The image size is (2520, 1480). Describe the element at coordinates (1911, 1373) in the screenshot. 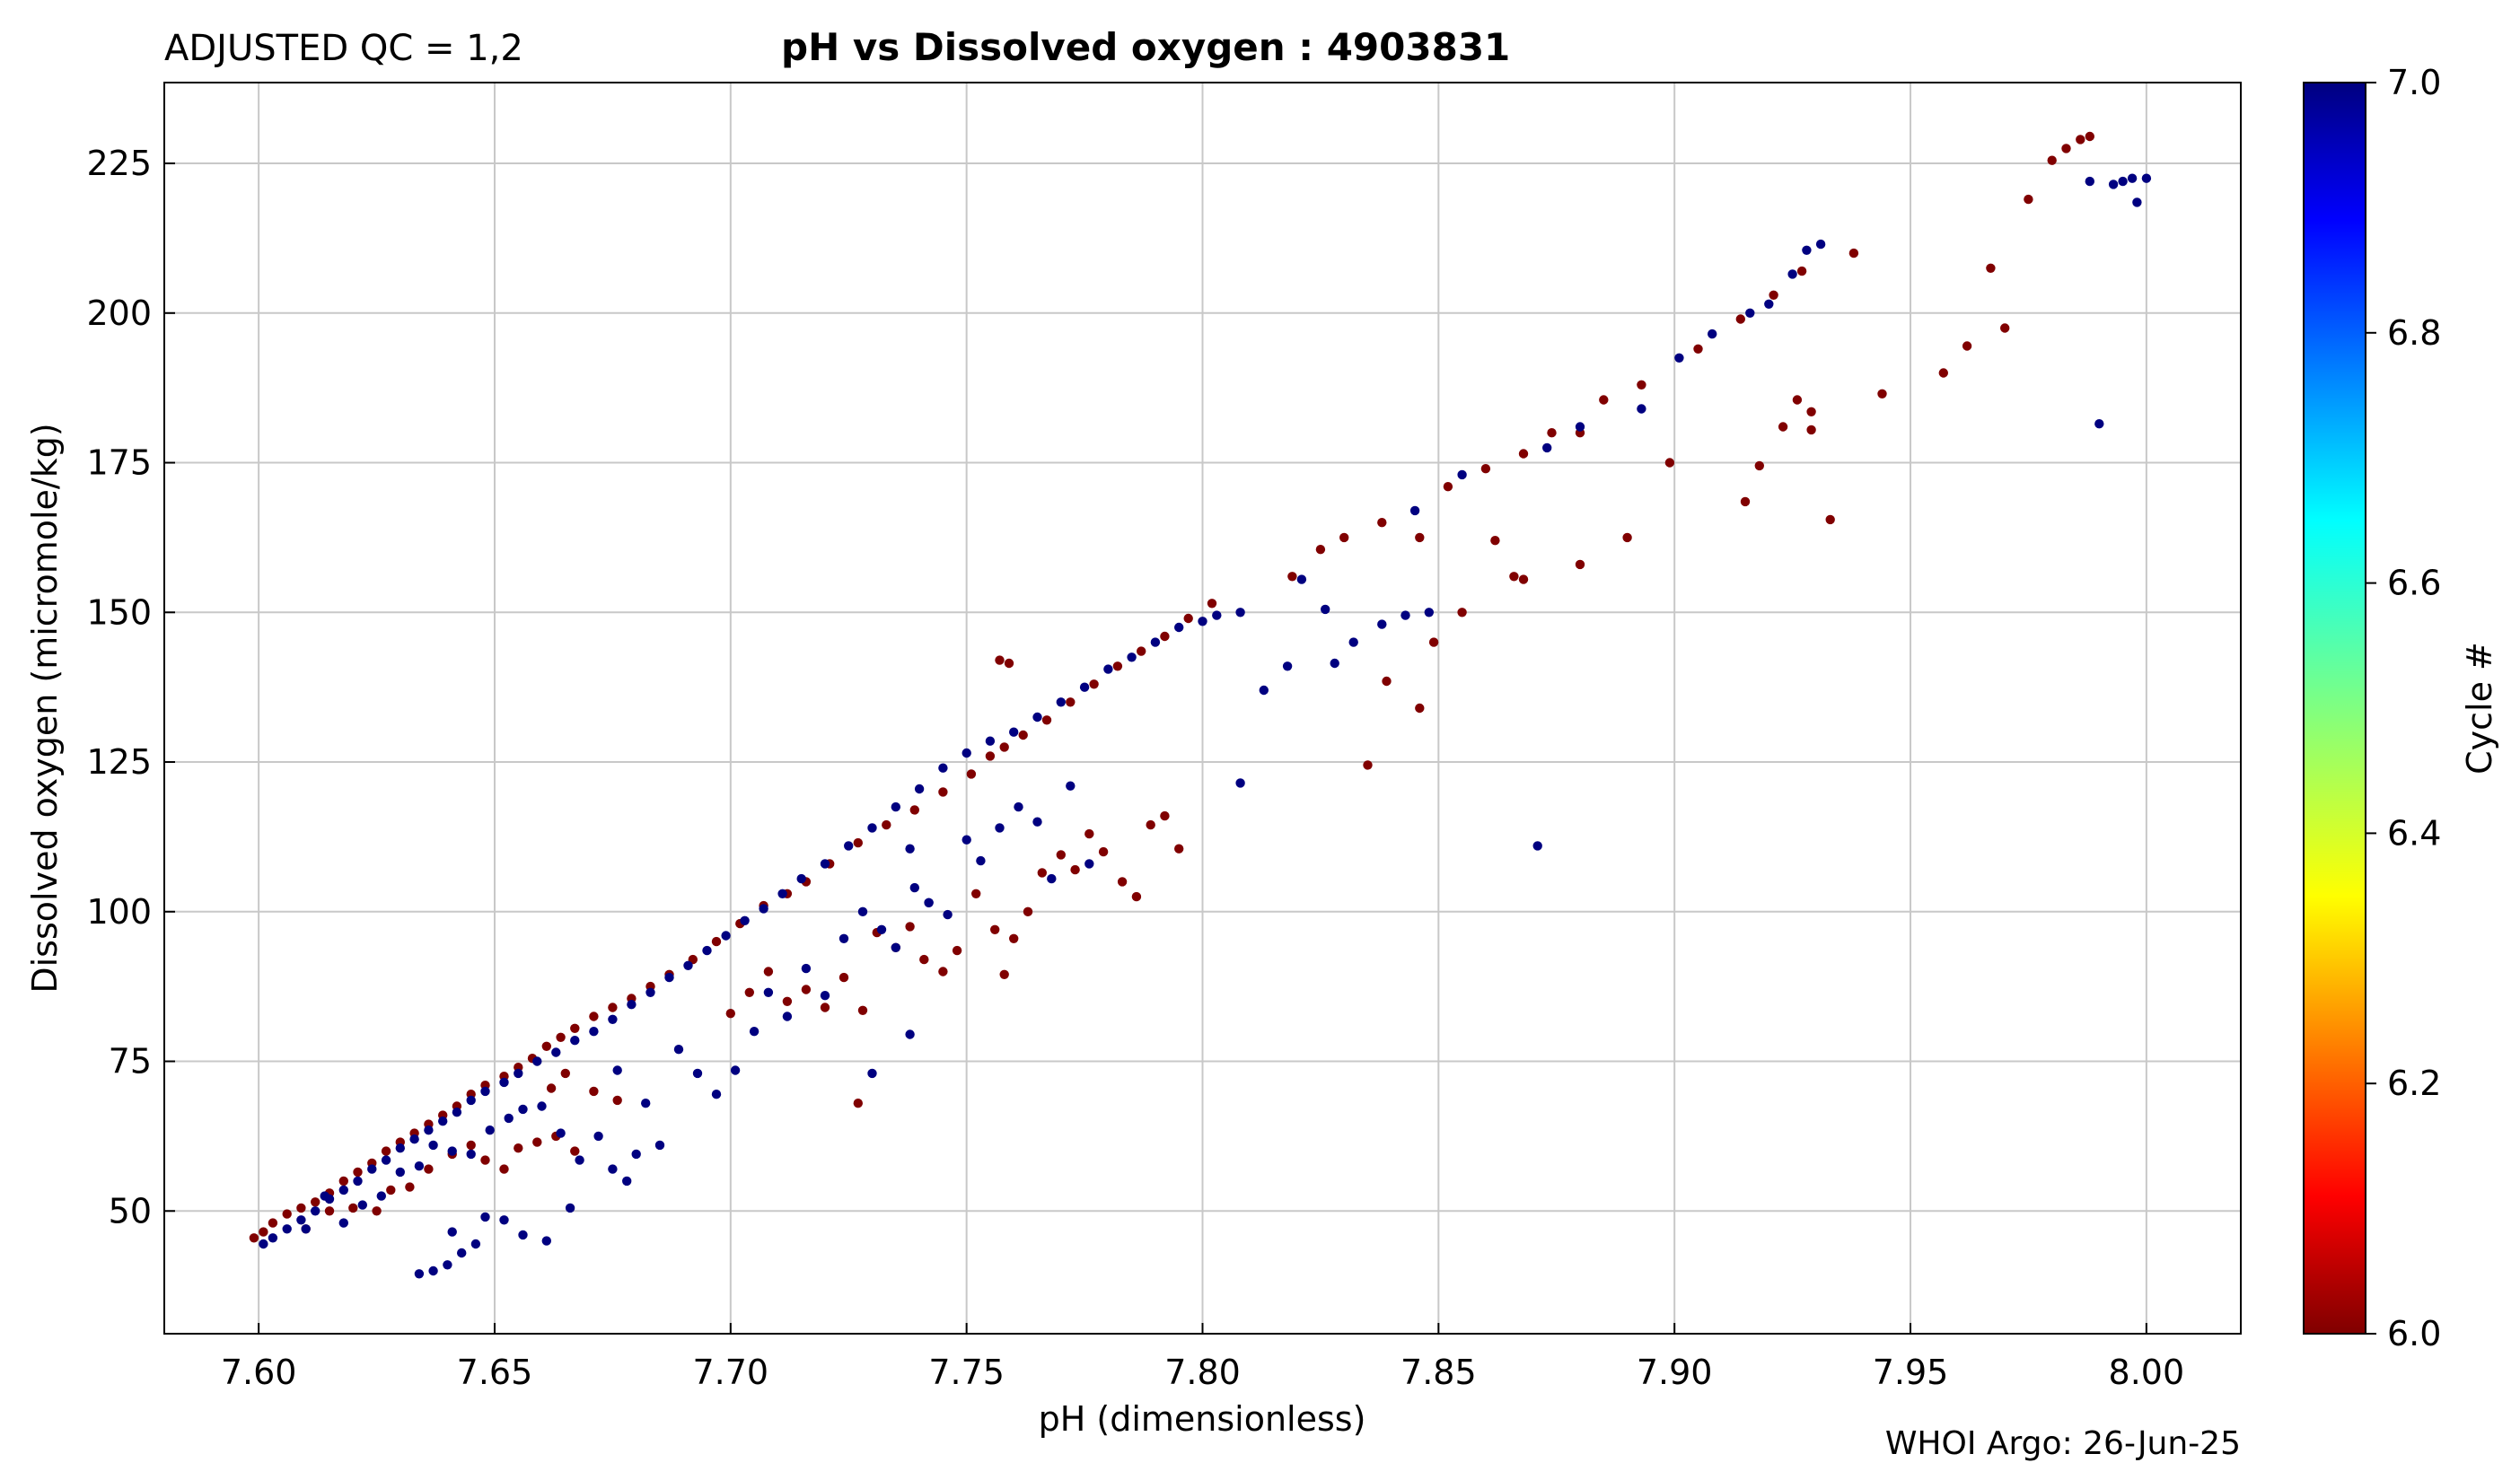

I see `x-tick-label: 7.95` at that location.